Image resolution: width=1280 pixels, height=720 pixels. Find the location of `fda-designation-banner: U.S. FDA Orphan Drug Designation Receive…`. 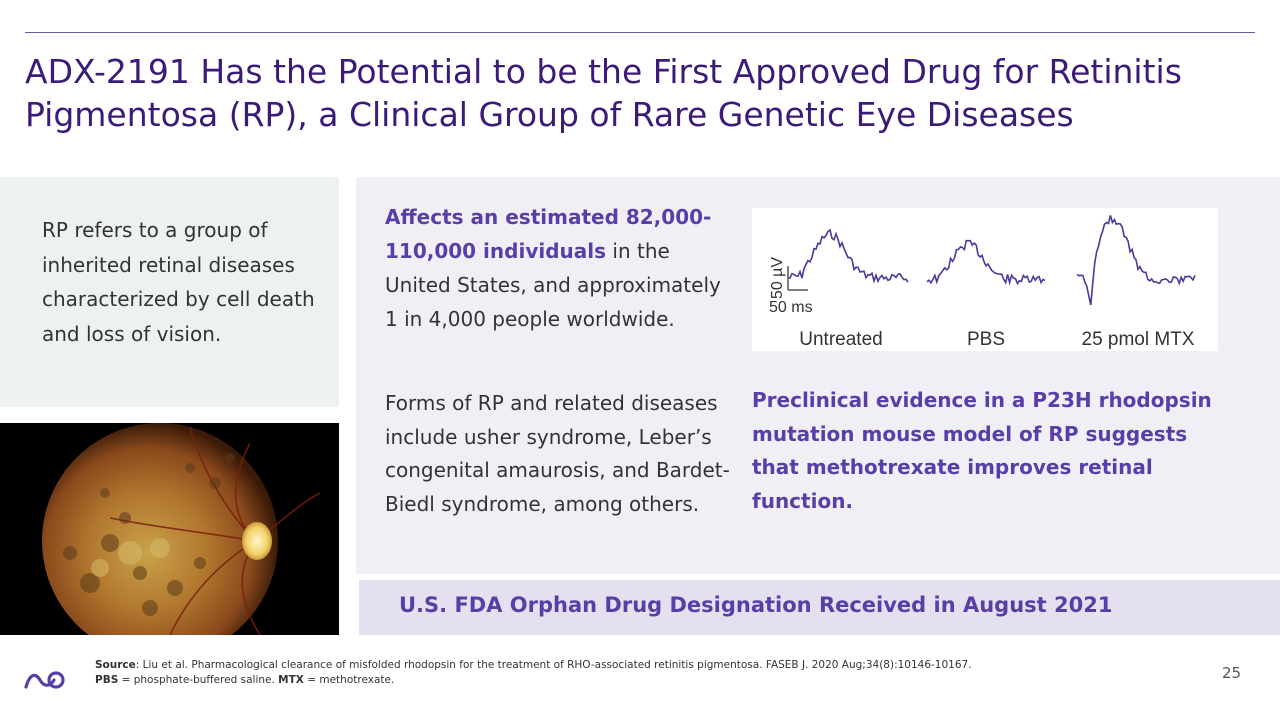

fda-designation-banner: U.S. FDA Orphan Drug Designation Receive… is located at coordinates (819, 607).